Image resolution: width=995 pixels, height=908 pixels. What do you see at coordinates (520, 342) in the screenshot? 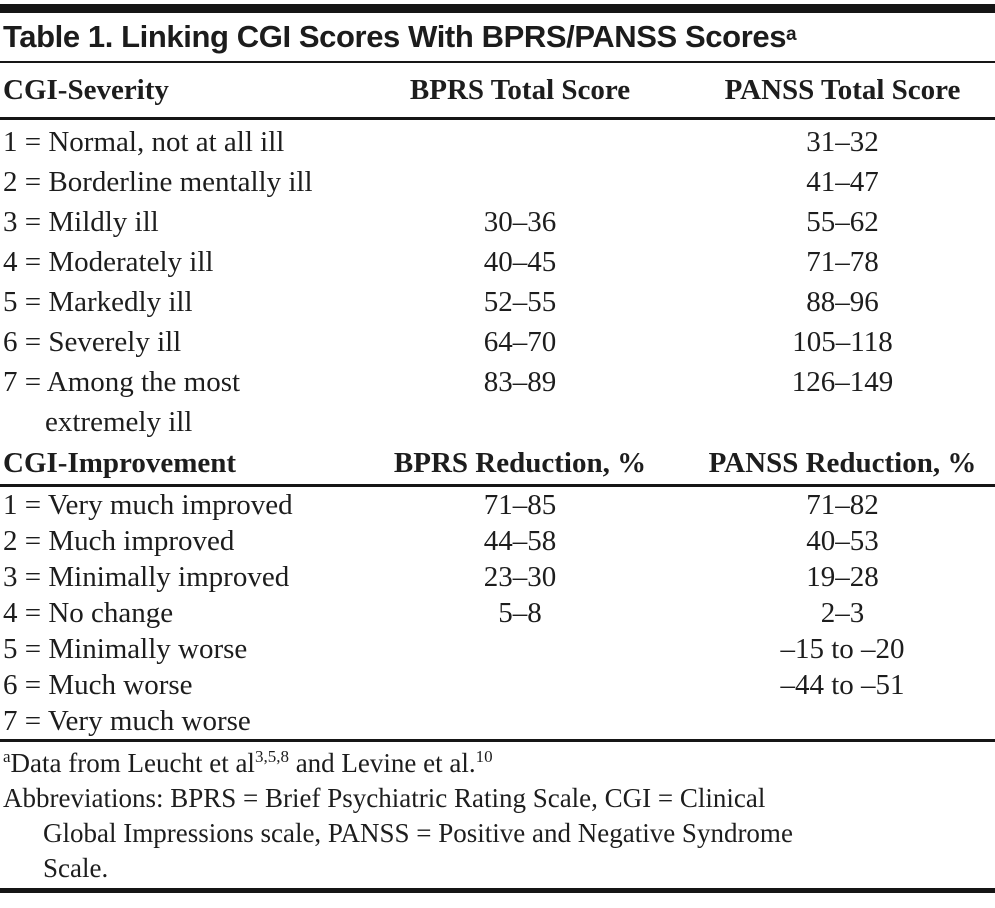
I see `bprs-value-cell: 64–70` at bounding box center [520, 342].